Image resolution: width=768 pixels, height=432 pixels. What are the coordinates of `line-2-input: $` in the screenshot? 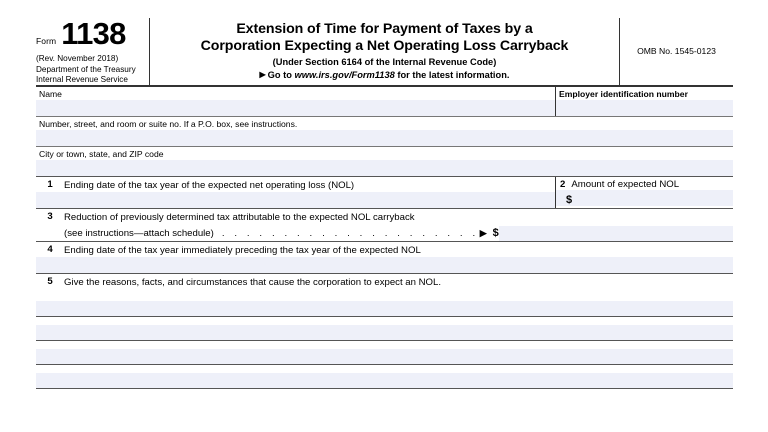 It's located at (644, 197).